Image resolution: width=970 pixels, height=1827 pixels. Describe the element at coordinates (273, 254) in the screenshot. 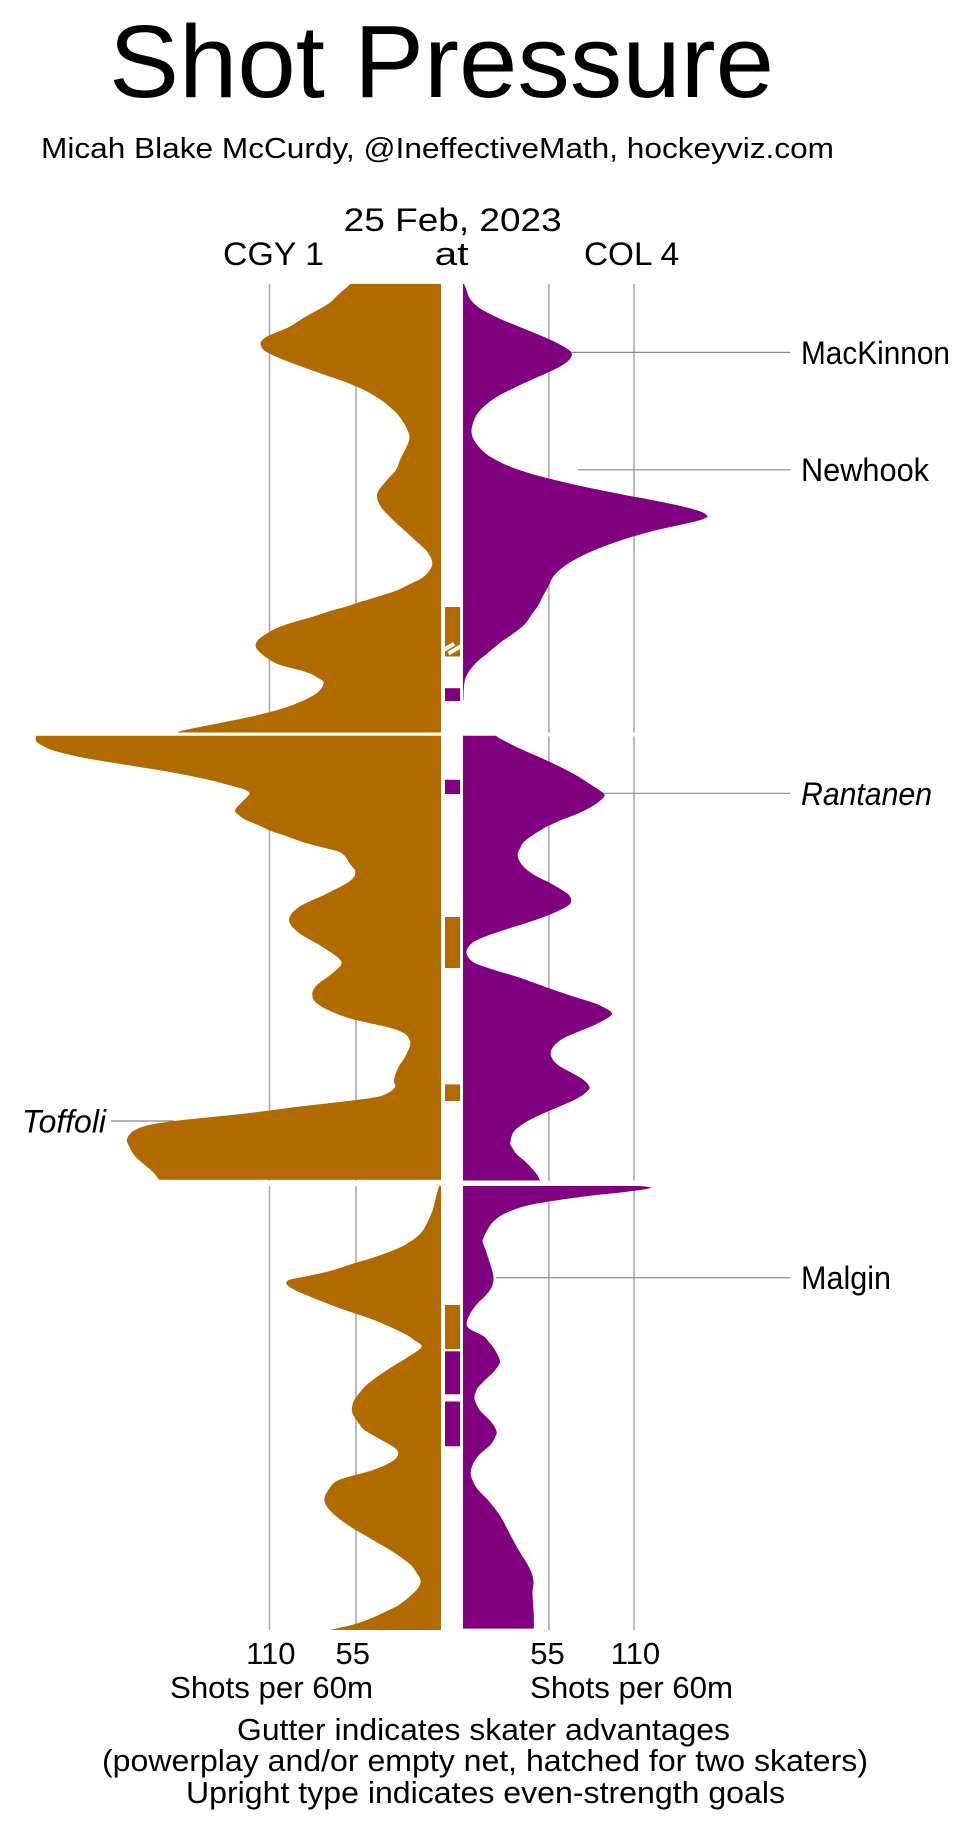

I see `svg-text: CGY 1` at that location.